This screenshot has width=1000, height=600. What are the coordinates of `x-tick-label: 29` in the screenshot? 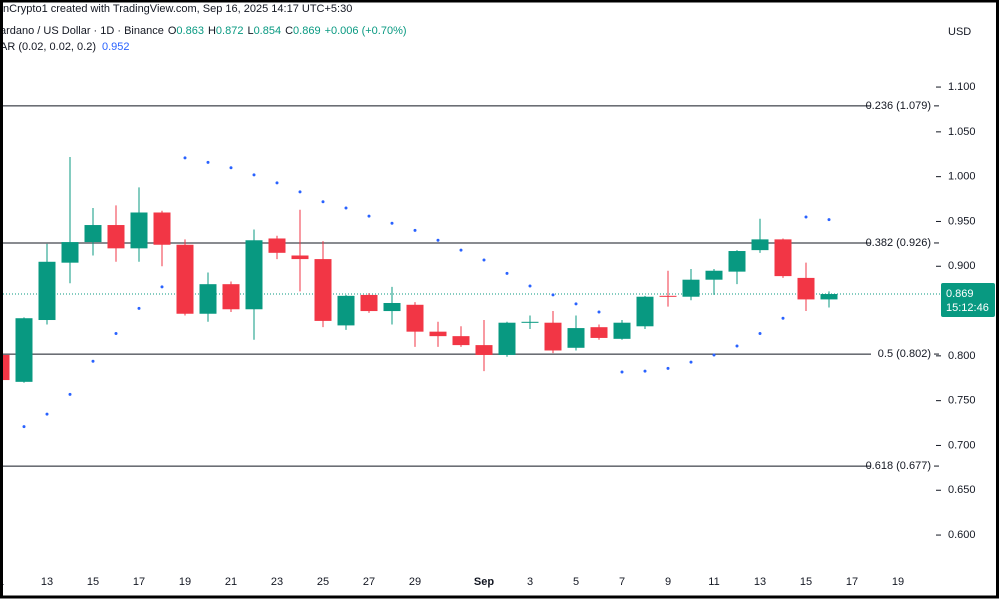 It's located at (415, 582).